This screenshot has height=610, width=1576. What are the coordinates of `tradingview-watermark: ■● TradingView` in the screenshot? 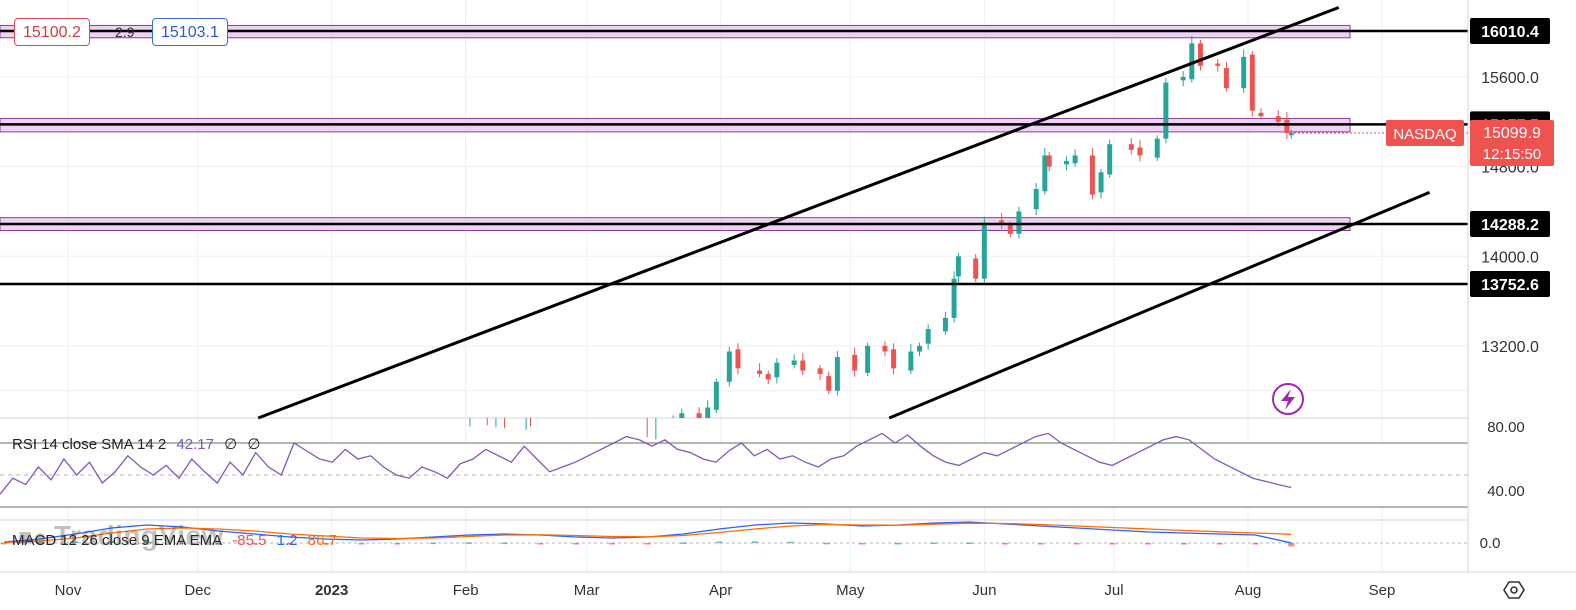 It's located at (121, 535).